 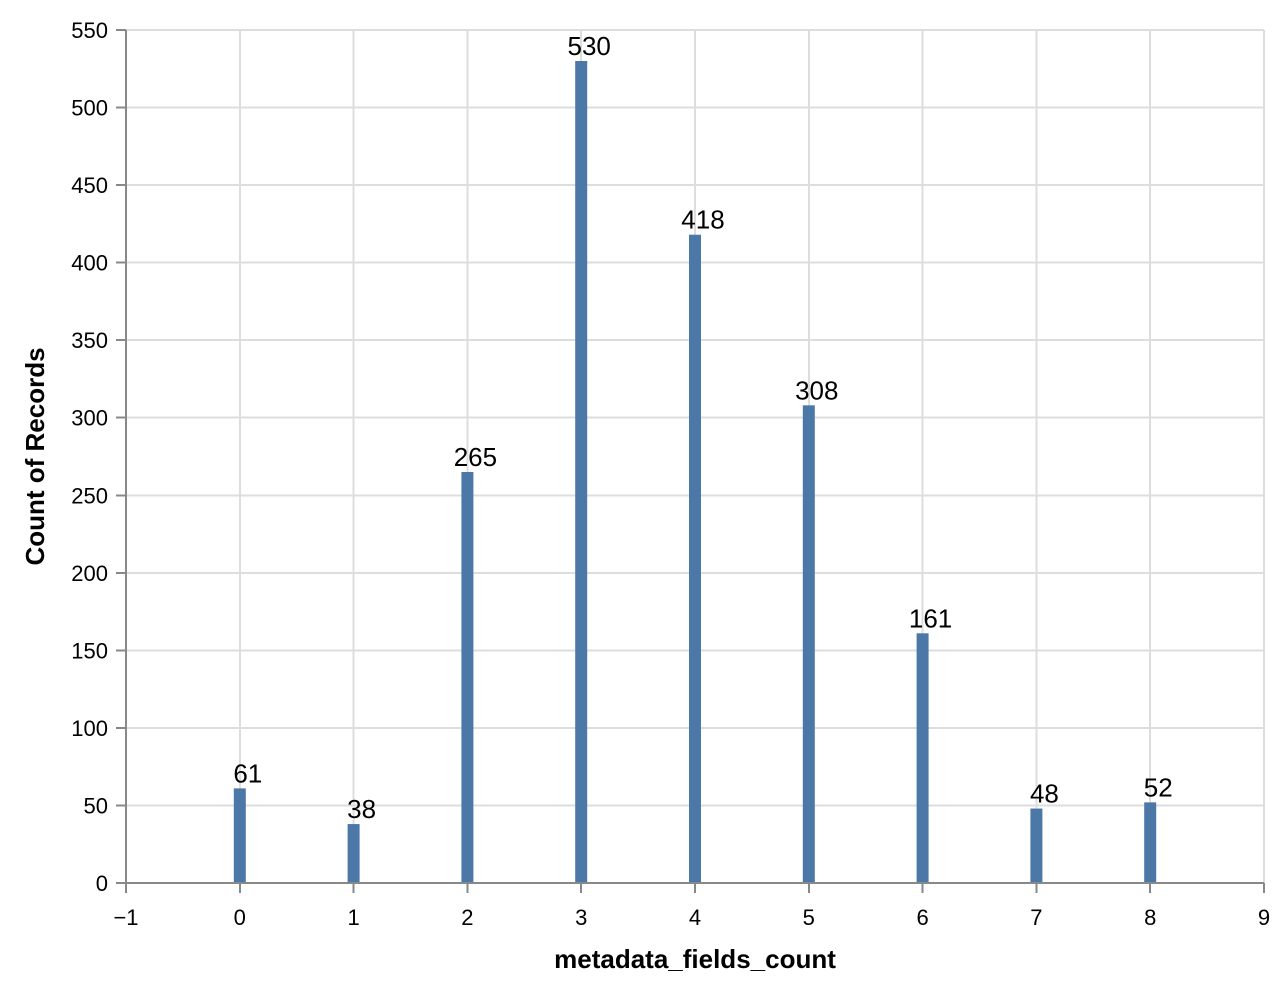 What do you see at coordinates (89, 185) in the screenshot?
I see `y-tick-label: 450` at bounding box center [89, 185].